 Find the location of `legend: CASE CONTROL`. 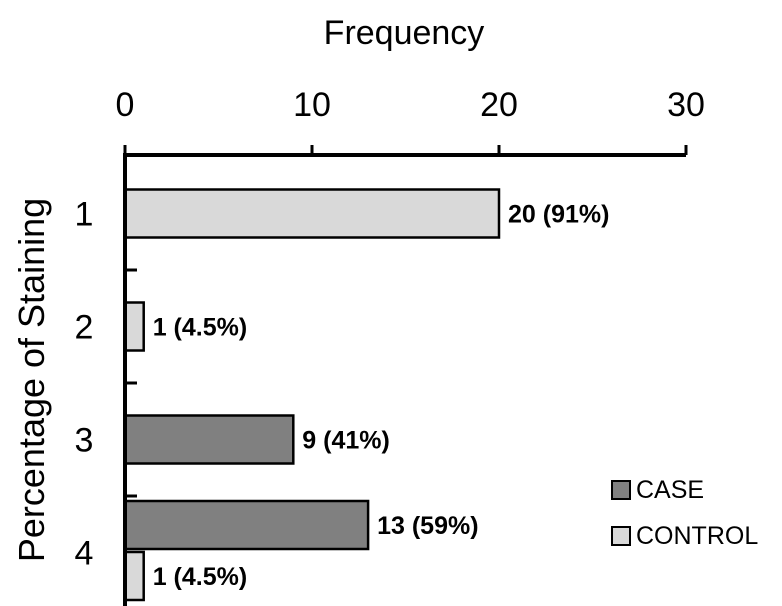

legend: CASE CONTROL is located at coordinates (684, 513).